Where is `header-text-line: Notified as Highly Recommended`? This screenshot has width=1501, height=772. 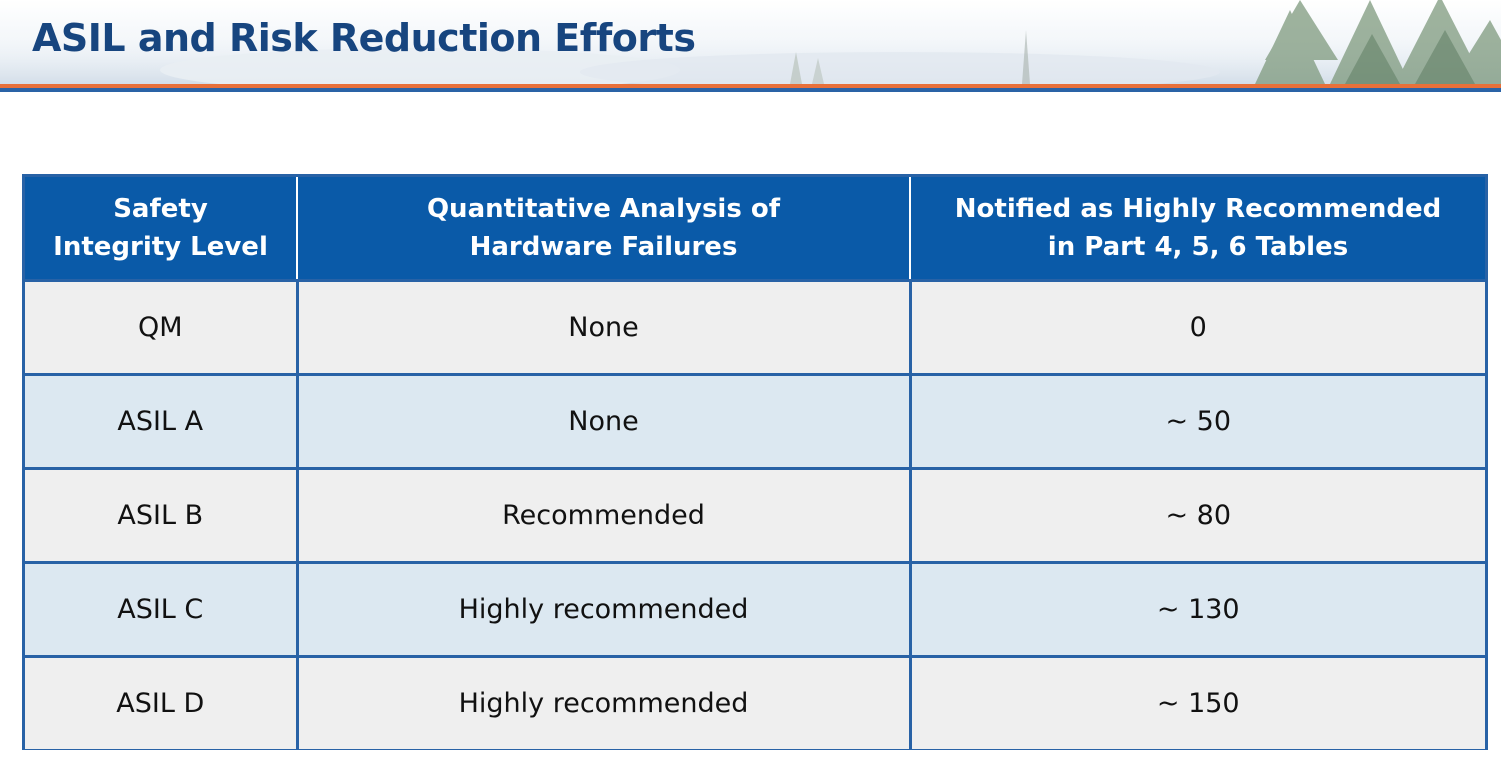 header-text-line: Notified as Highly Recommended is located at coordinates (1198, 209).